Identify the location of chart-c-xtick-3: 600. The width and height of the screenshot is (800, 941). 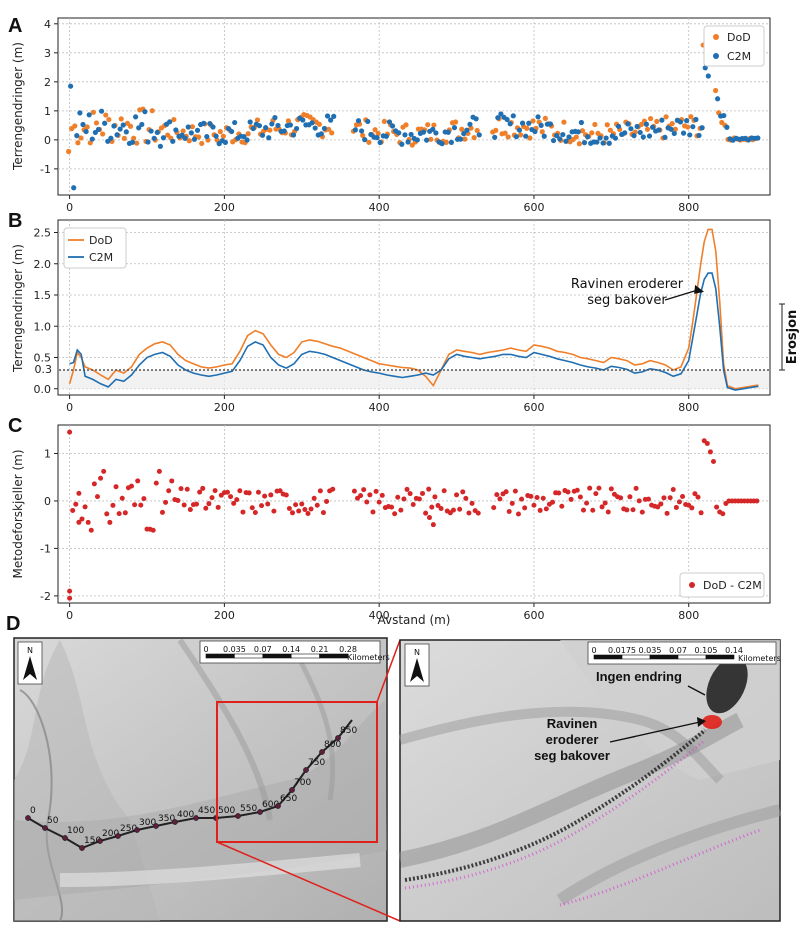
(533, 615).